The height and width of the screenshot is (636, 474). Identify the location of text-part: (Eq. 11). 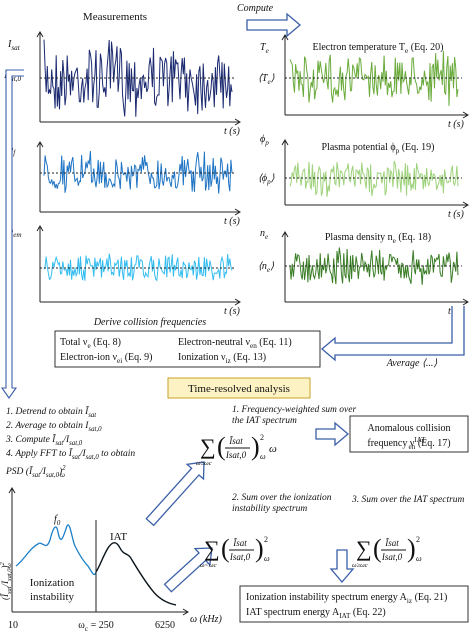
(274, 342).